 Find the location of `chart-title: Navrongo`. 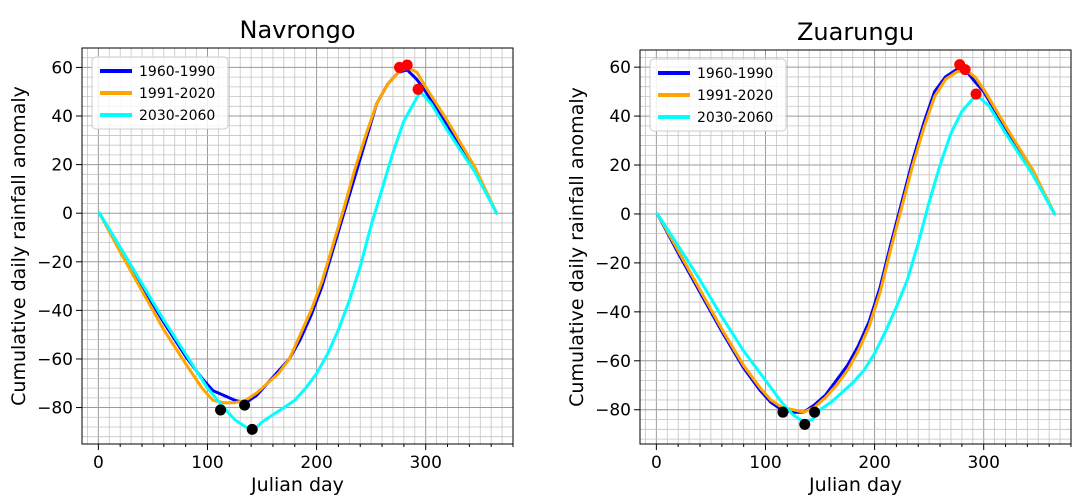

chart-title: Navrongo is located at coordinates (297, 30).